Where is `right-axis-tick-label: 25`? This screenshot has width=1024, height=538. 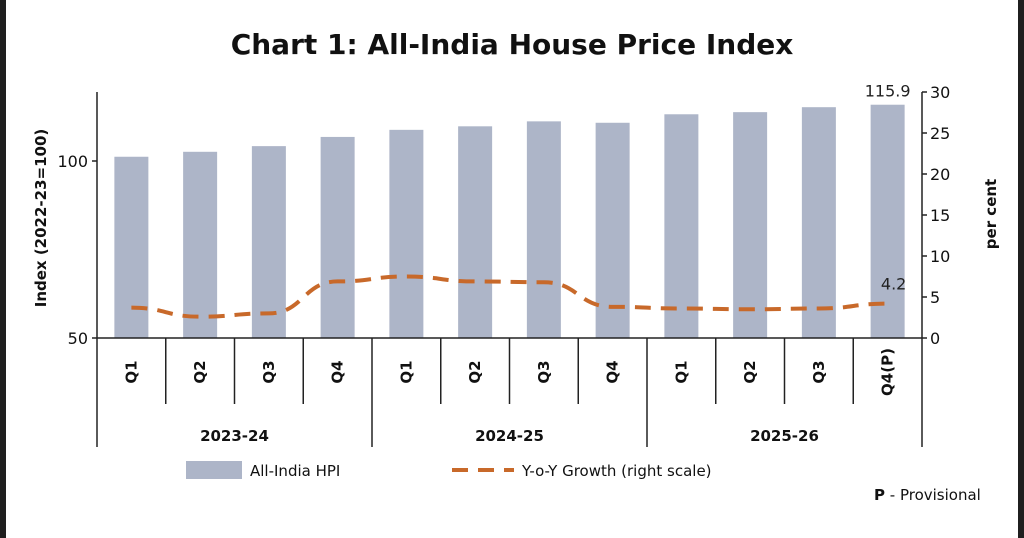 right-axis-tick-label: 25 is located at coordinates (940, 133).